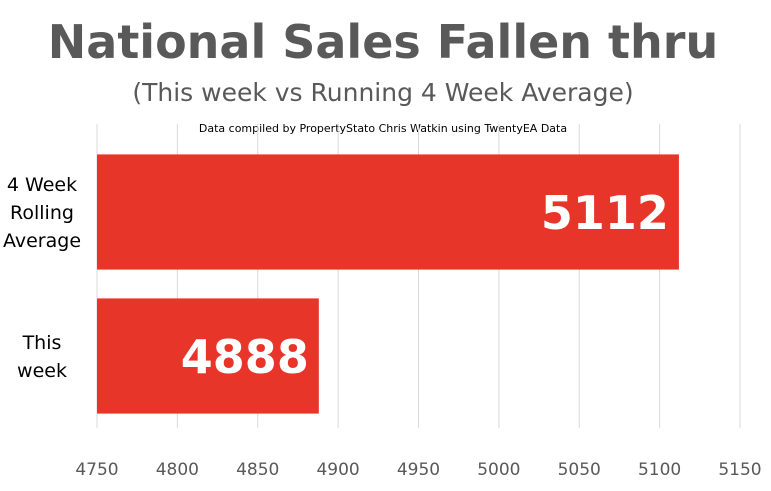  Describe the element at coordinates (42, 343) in the screenshot. I see `category-label-line: This` at that location.